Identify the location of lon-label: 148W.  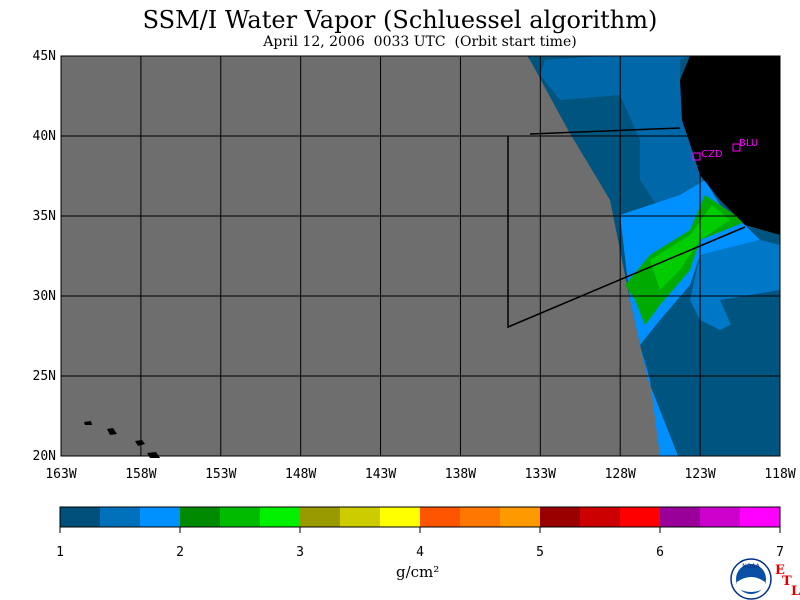
(300, 474).